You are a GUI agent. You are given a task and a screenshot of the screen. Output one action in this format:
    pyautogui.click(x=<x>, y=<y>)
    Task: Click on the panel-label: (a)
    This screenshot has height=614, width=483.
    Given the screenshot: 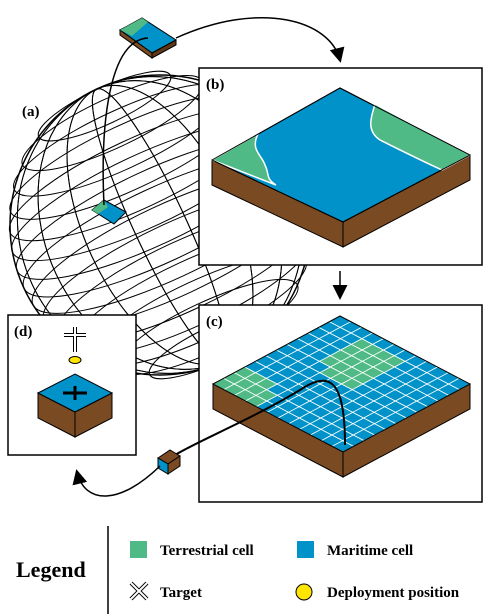 What is the action you would take?
    pyautogui.click(x=31, y=112)
    